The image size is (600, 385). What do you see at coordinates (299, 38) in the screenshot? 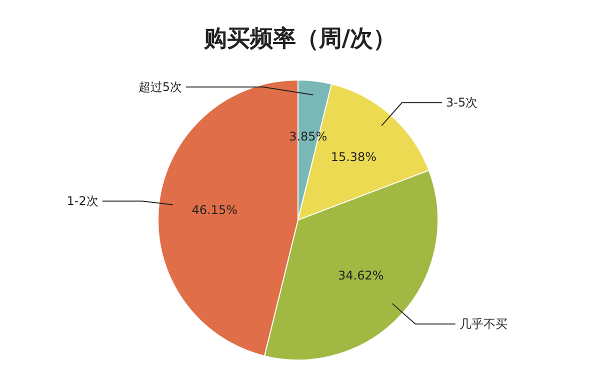
I see `chart-title: 购买频率（周/次）` at bounding box center [299, 38].